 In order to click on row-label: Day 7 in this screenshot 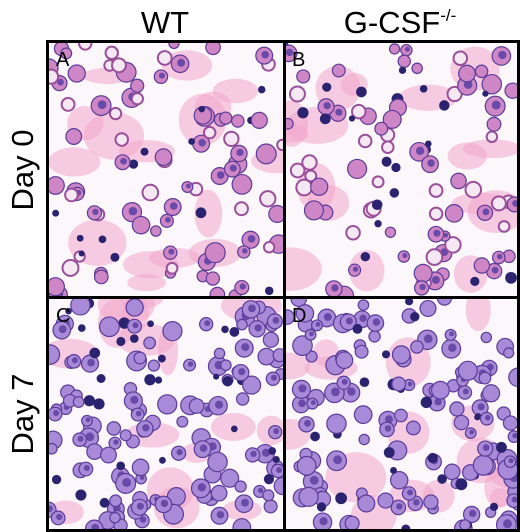, I will do `click(22, 414)`.